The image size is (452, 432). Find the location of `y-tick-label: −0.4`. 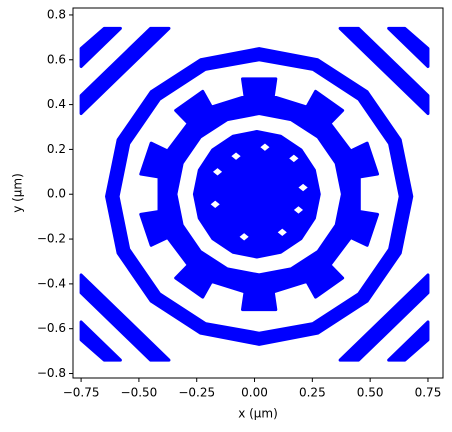

y-tick-label: −0.4 is located at coordinates (51, 283).